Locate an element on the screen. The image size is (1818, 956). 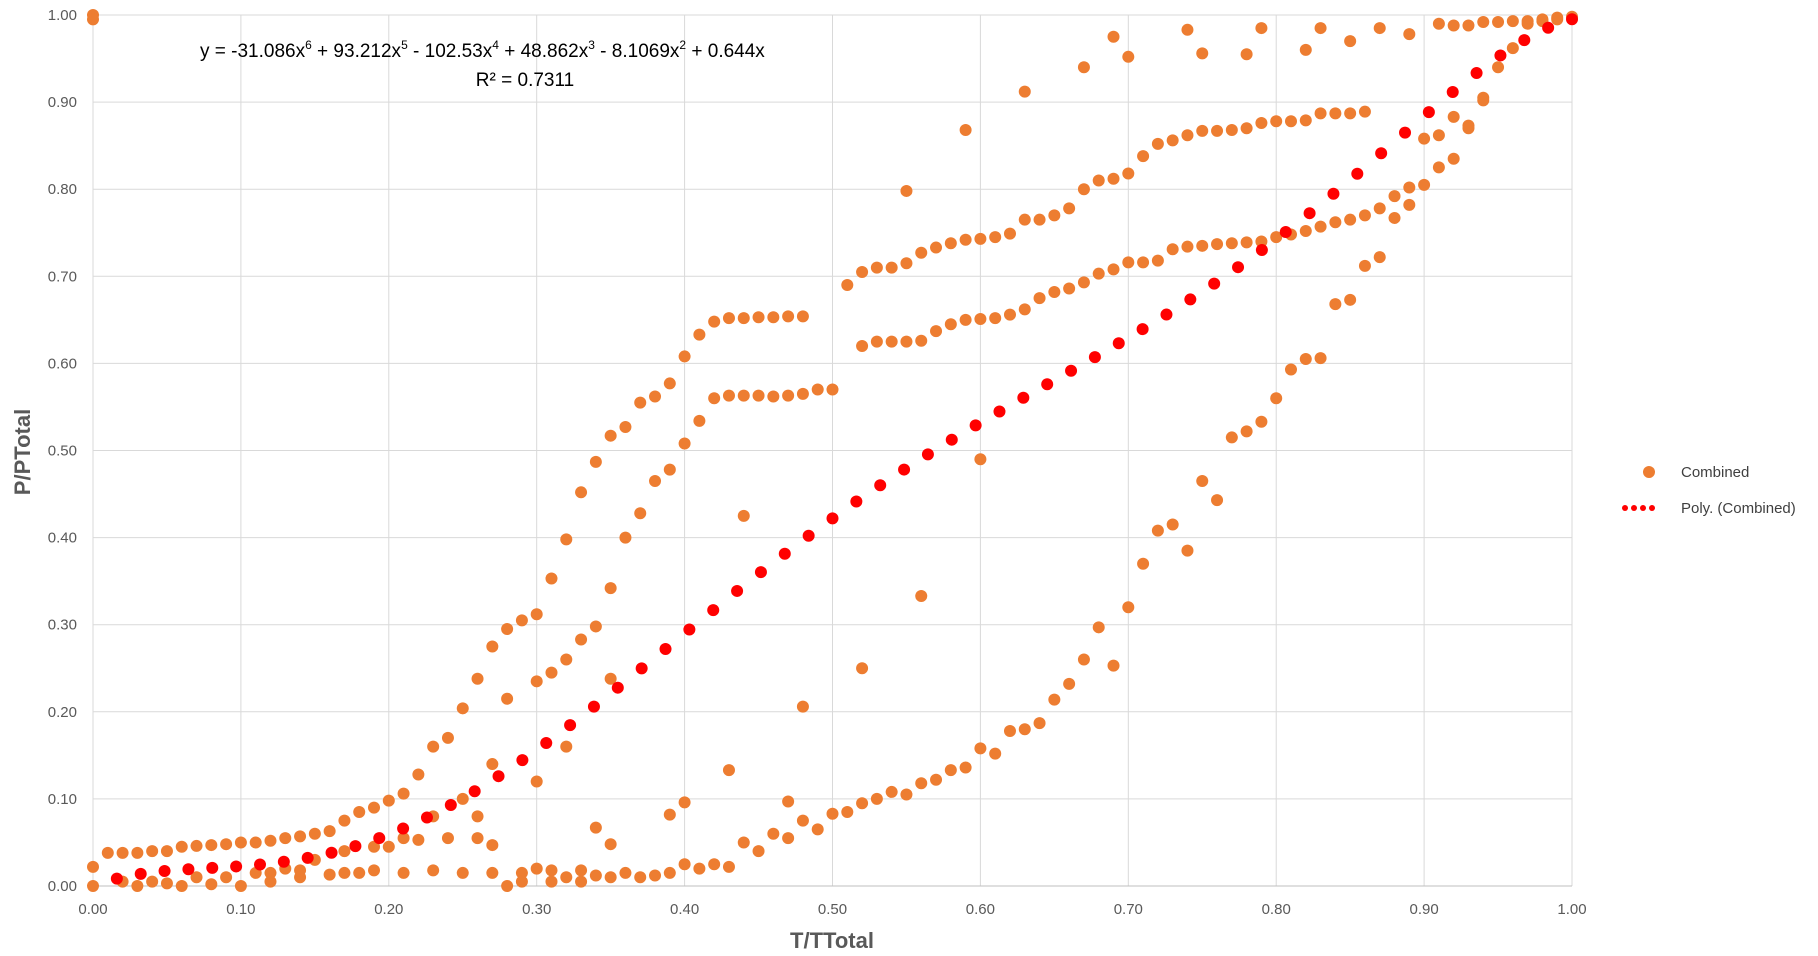
y-tick-label: 0.90 is located at coordinates (62, 102).